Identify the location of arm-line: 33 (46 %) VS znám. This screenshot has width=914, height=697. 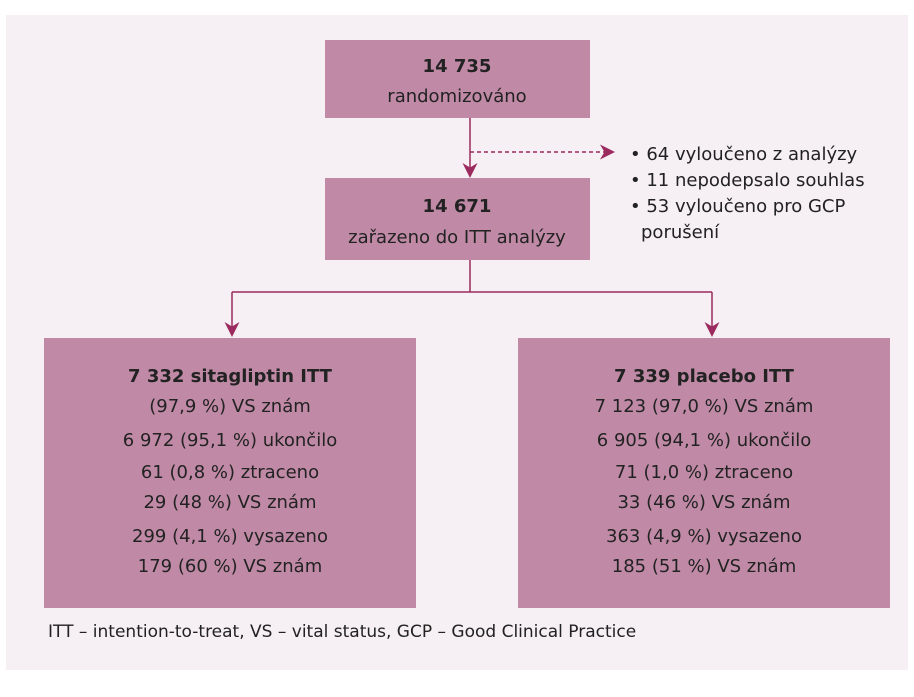
(703, 502).